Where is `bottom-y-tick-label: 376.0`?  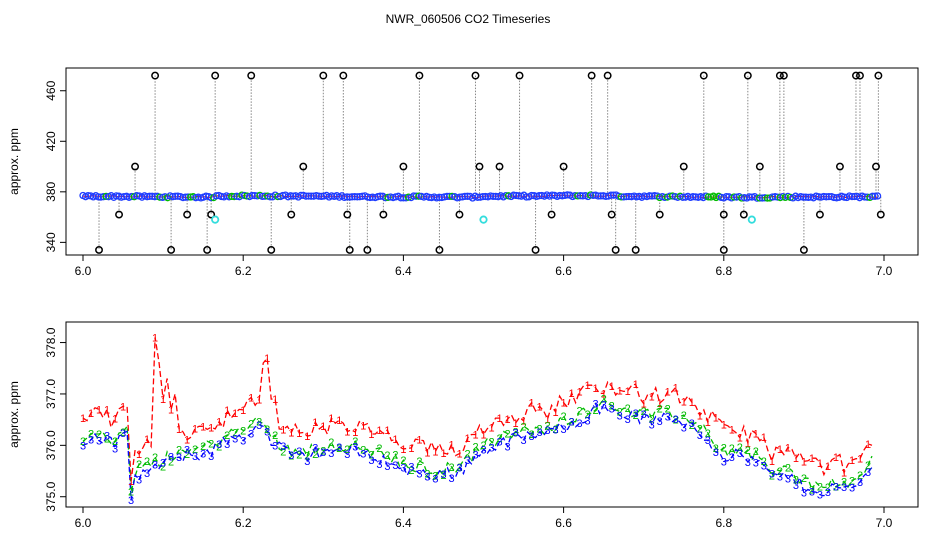 bottom-y-tick-label: 376.0 is located at coordinates (51, 445).